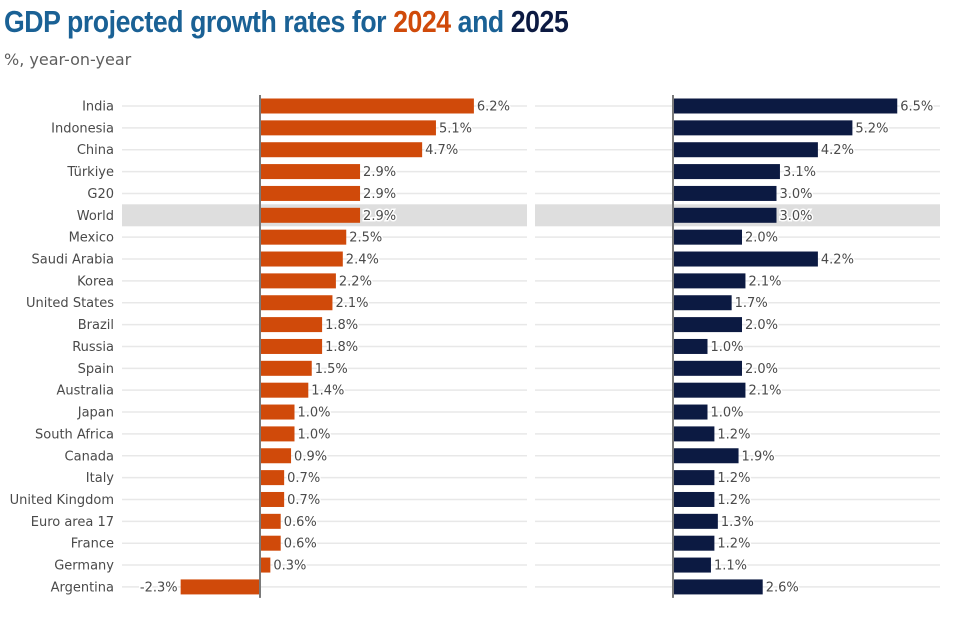 The height and width of the screenshot is (618, 958). What do you see at coordinates (85, 391) in the screenshot?
I see `category-label-australia: Australia` at bounding box center [85, 391].